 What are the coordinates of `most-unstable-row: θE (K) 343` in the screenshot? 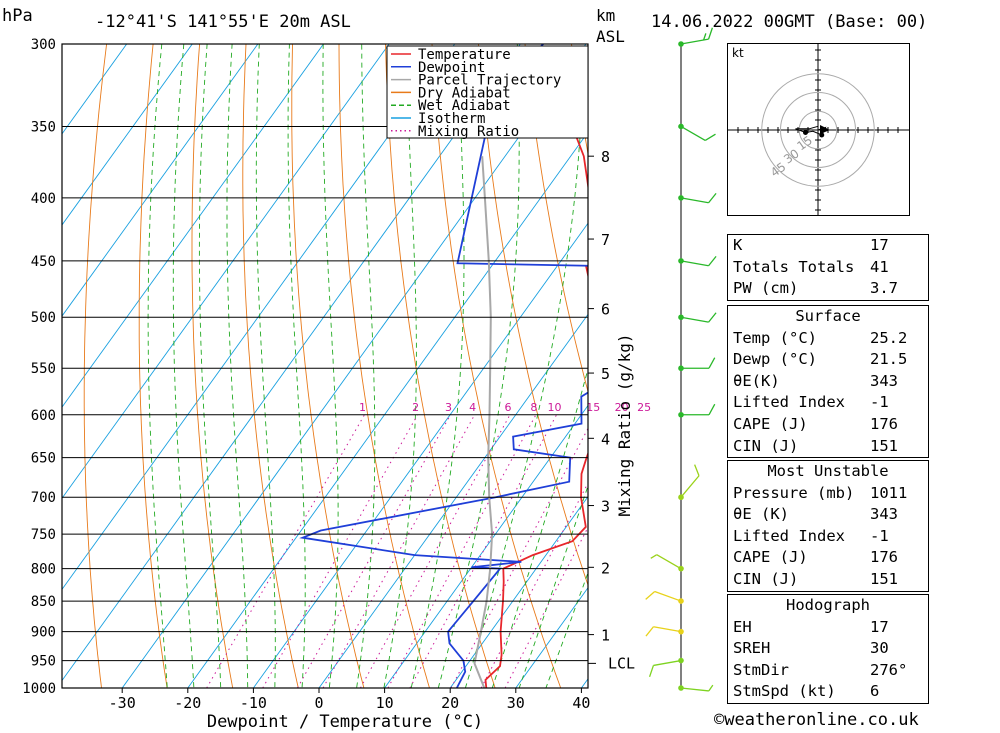 It's located at (828, 515).